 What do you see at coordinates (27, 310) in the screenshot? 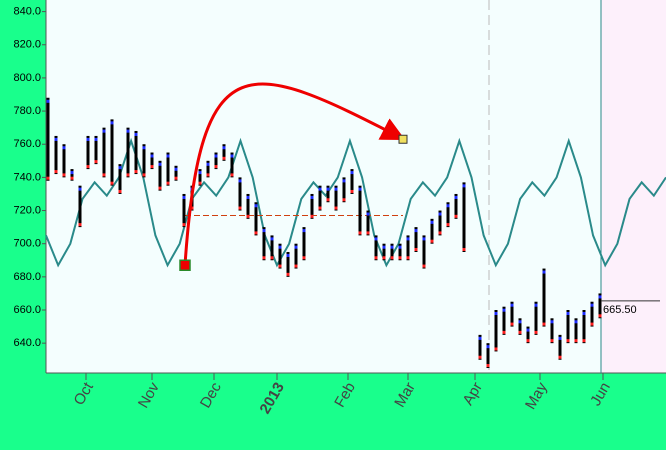
I see `y-tick-label: 660.0` at bounding box center [27, 310].